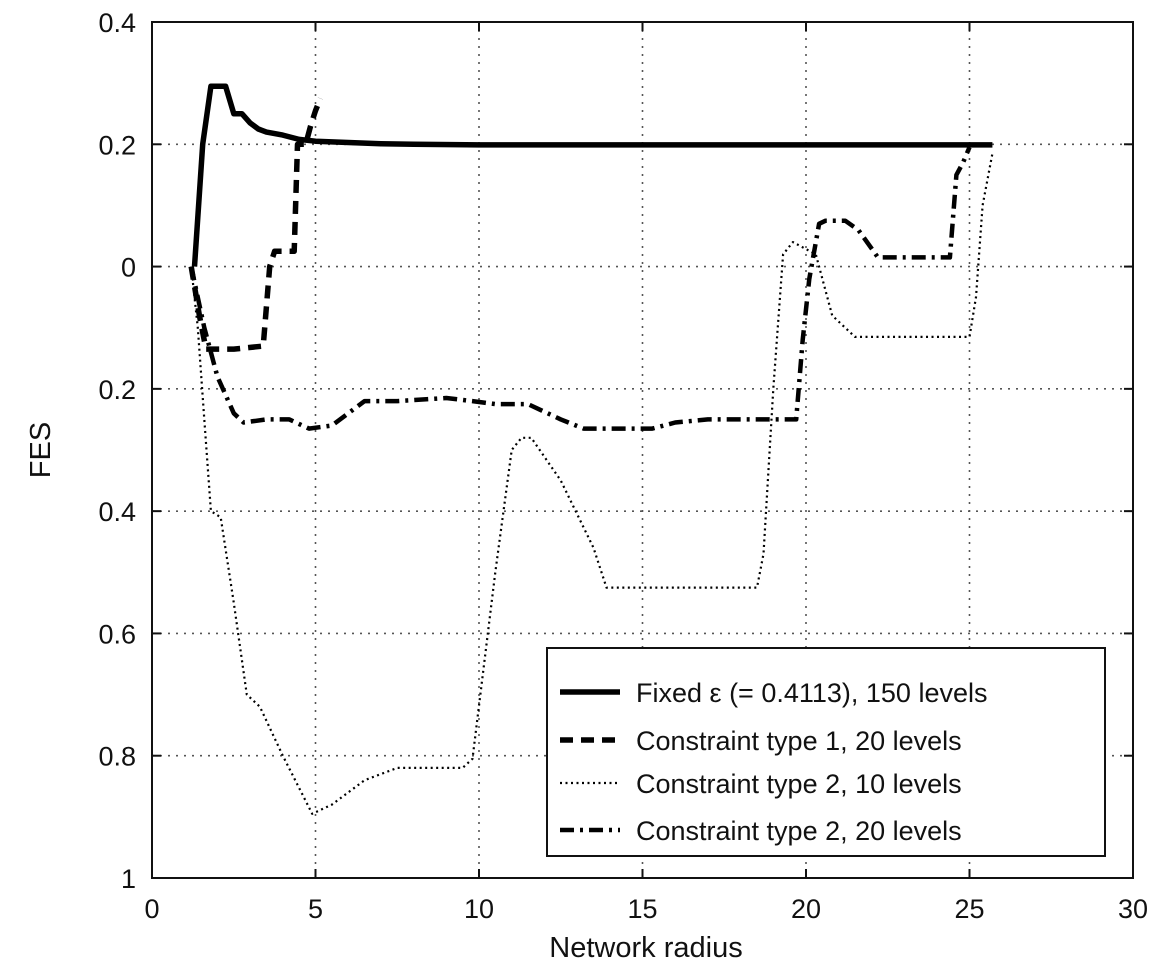 The image size is (1172, 969). I want to click on x-tick-label: 25, so click(969, 909).